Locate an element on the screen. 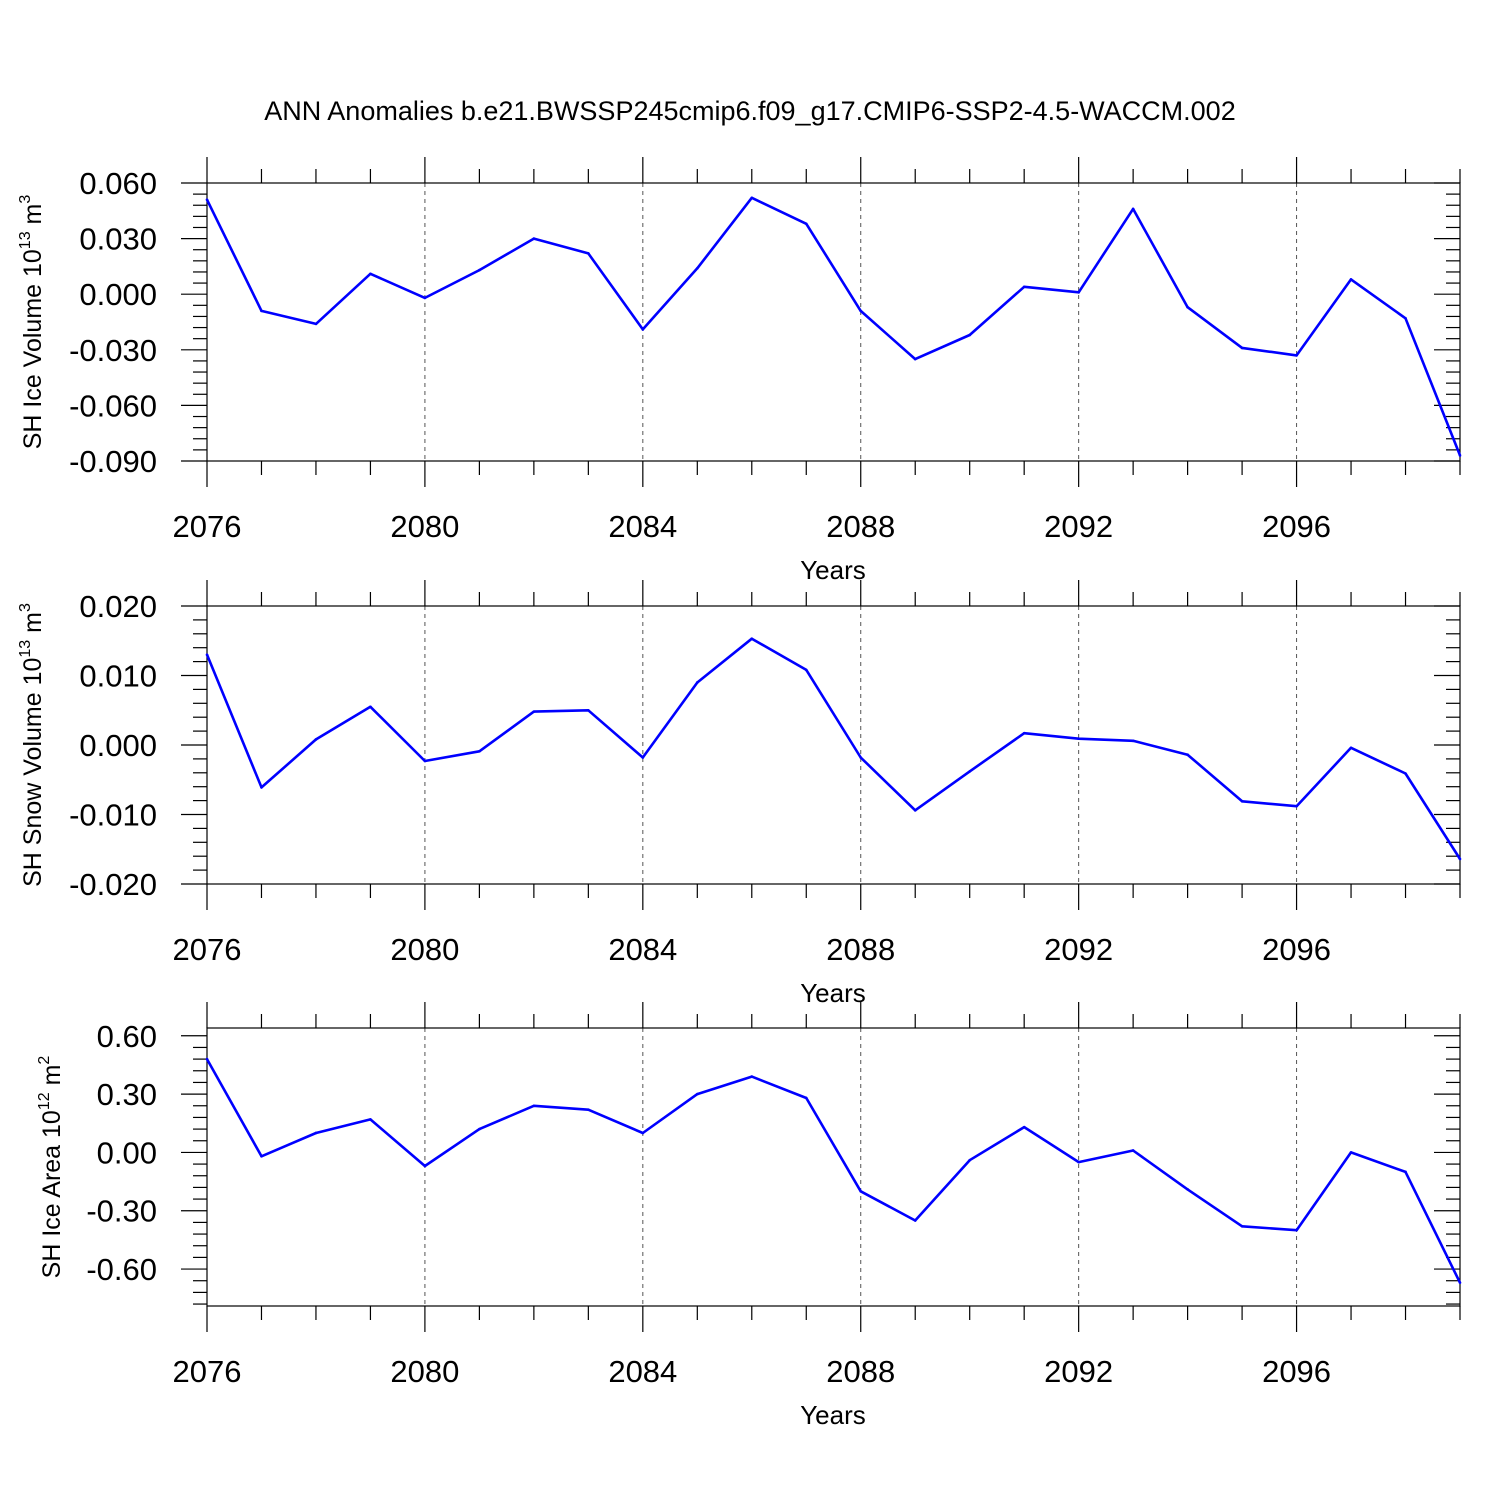  ice-area-y-tick-label: 0.30 is located at coordinates (127, 1094).